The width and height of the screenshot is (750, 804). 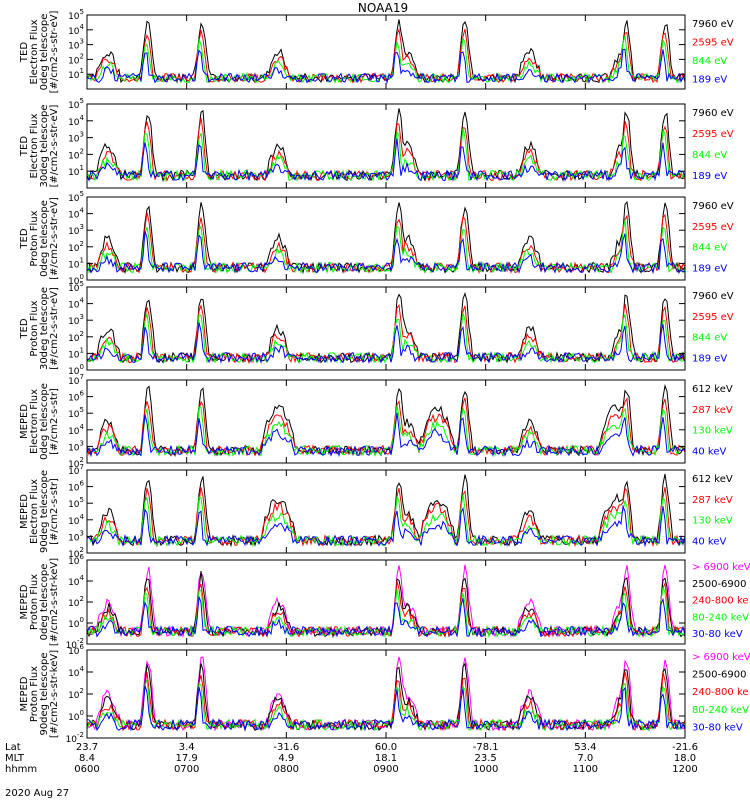 I want to click on y-tick-exponent: -2, so click(x=80, y=641).